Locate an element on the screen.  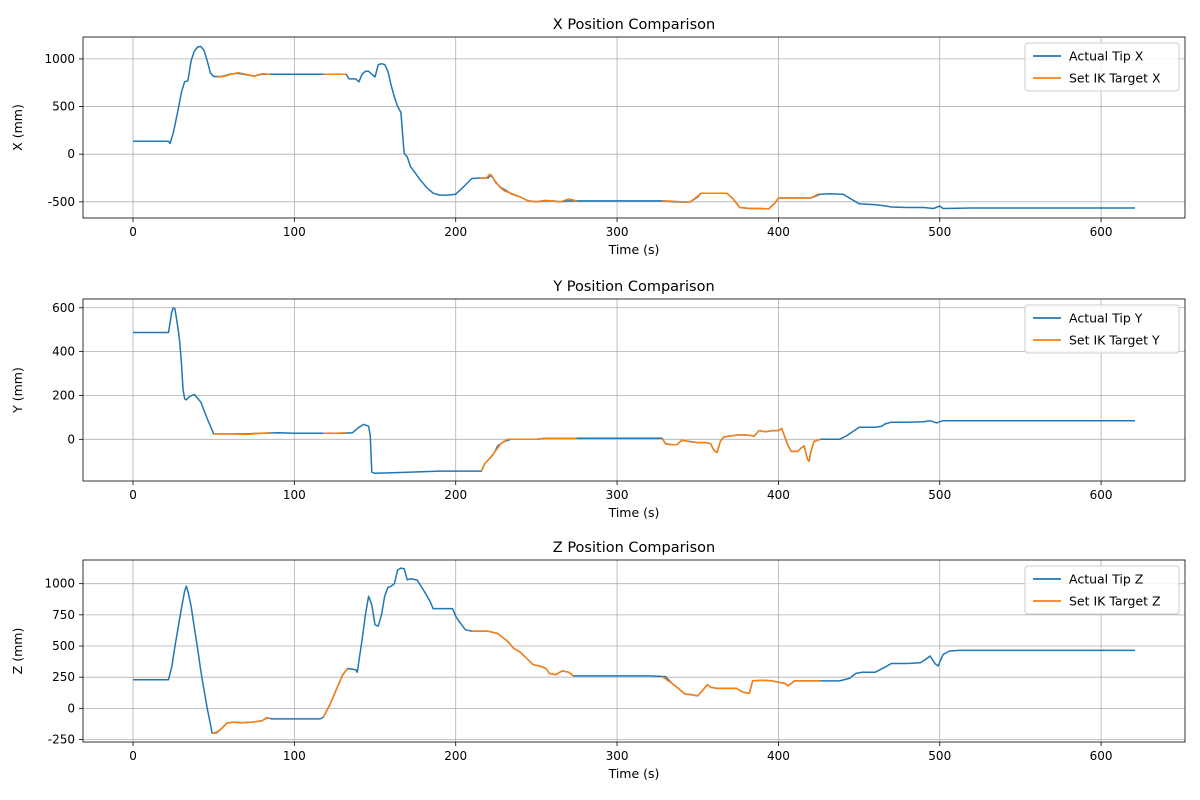
chart1-xtick-label: 500 is located at coordinates (939, 232).